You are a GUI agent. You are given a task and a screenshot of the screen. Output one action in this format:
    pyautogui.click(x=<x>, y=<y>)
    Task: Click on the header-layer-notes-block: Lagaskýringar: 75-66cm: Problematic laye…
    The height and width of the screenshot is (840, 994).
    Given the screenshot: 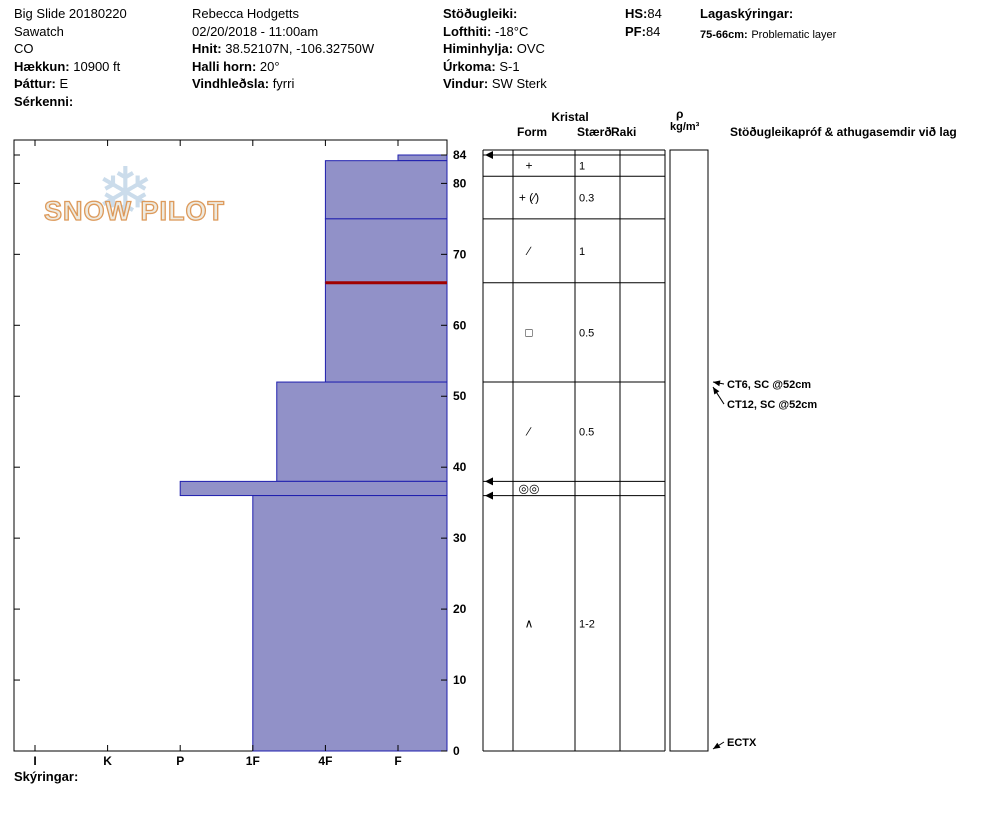 What is the action you would take?
    pyautogui.click(x=768, y=24)
    